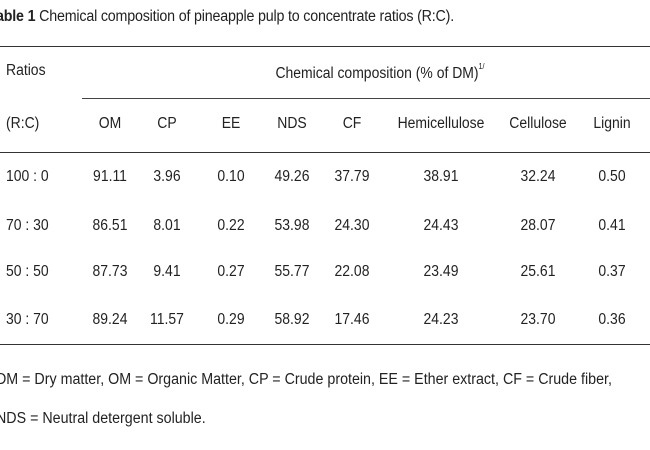 The image size is (650, 450). I want to click on table-number: able 1, so click(18, 16).